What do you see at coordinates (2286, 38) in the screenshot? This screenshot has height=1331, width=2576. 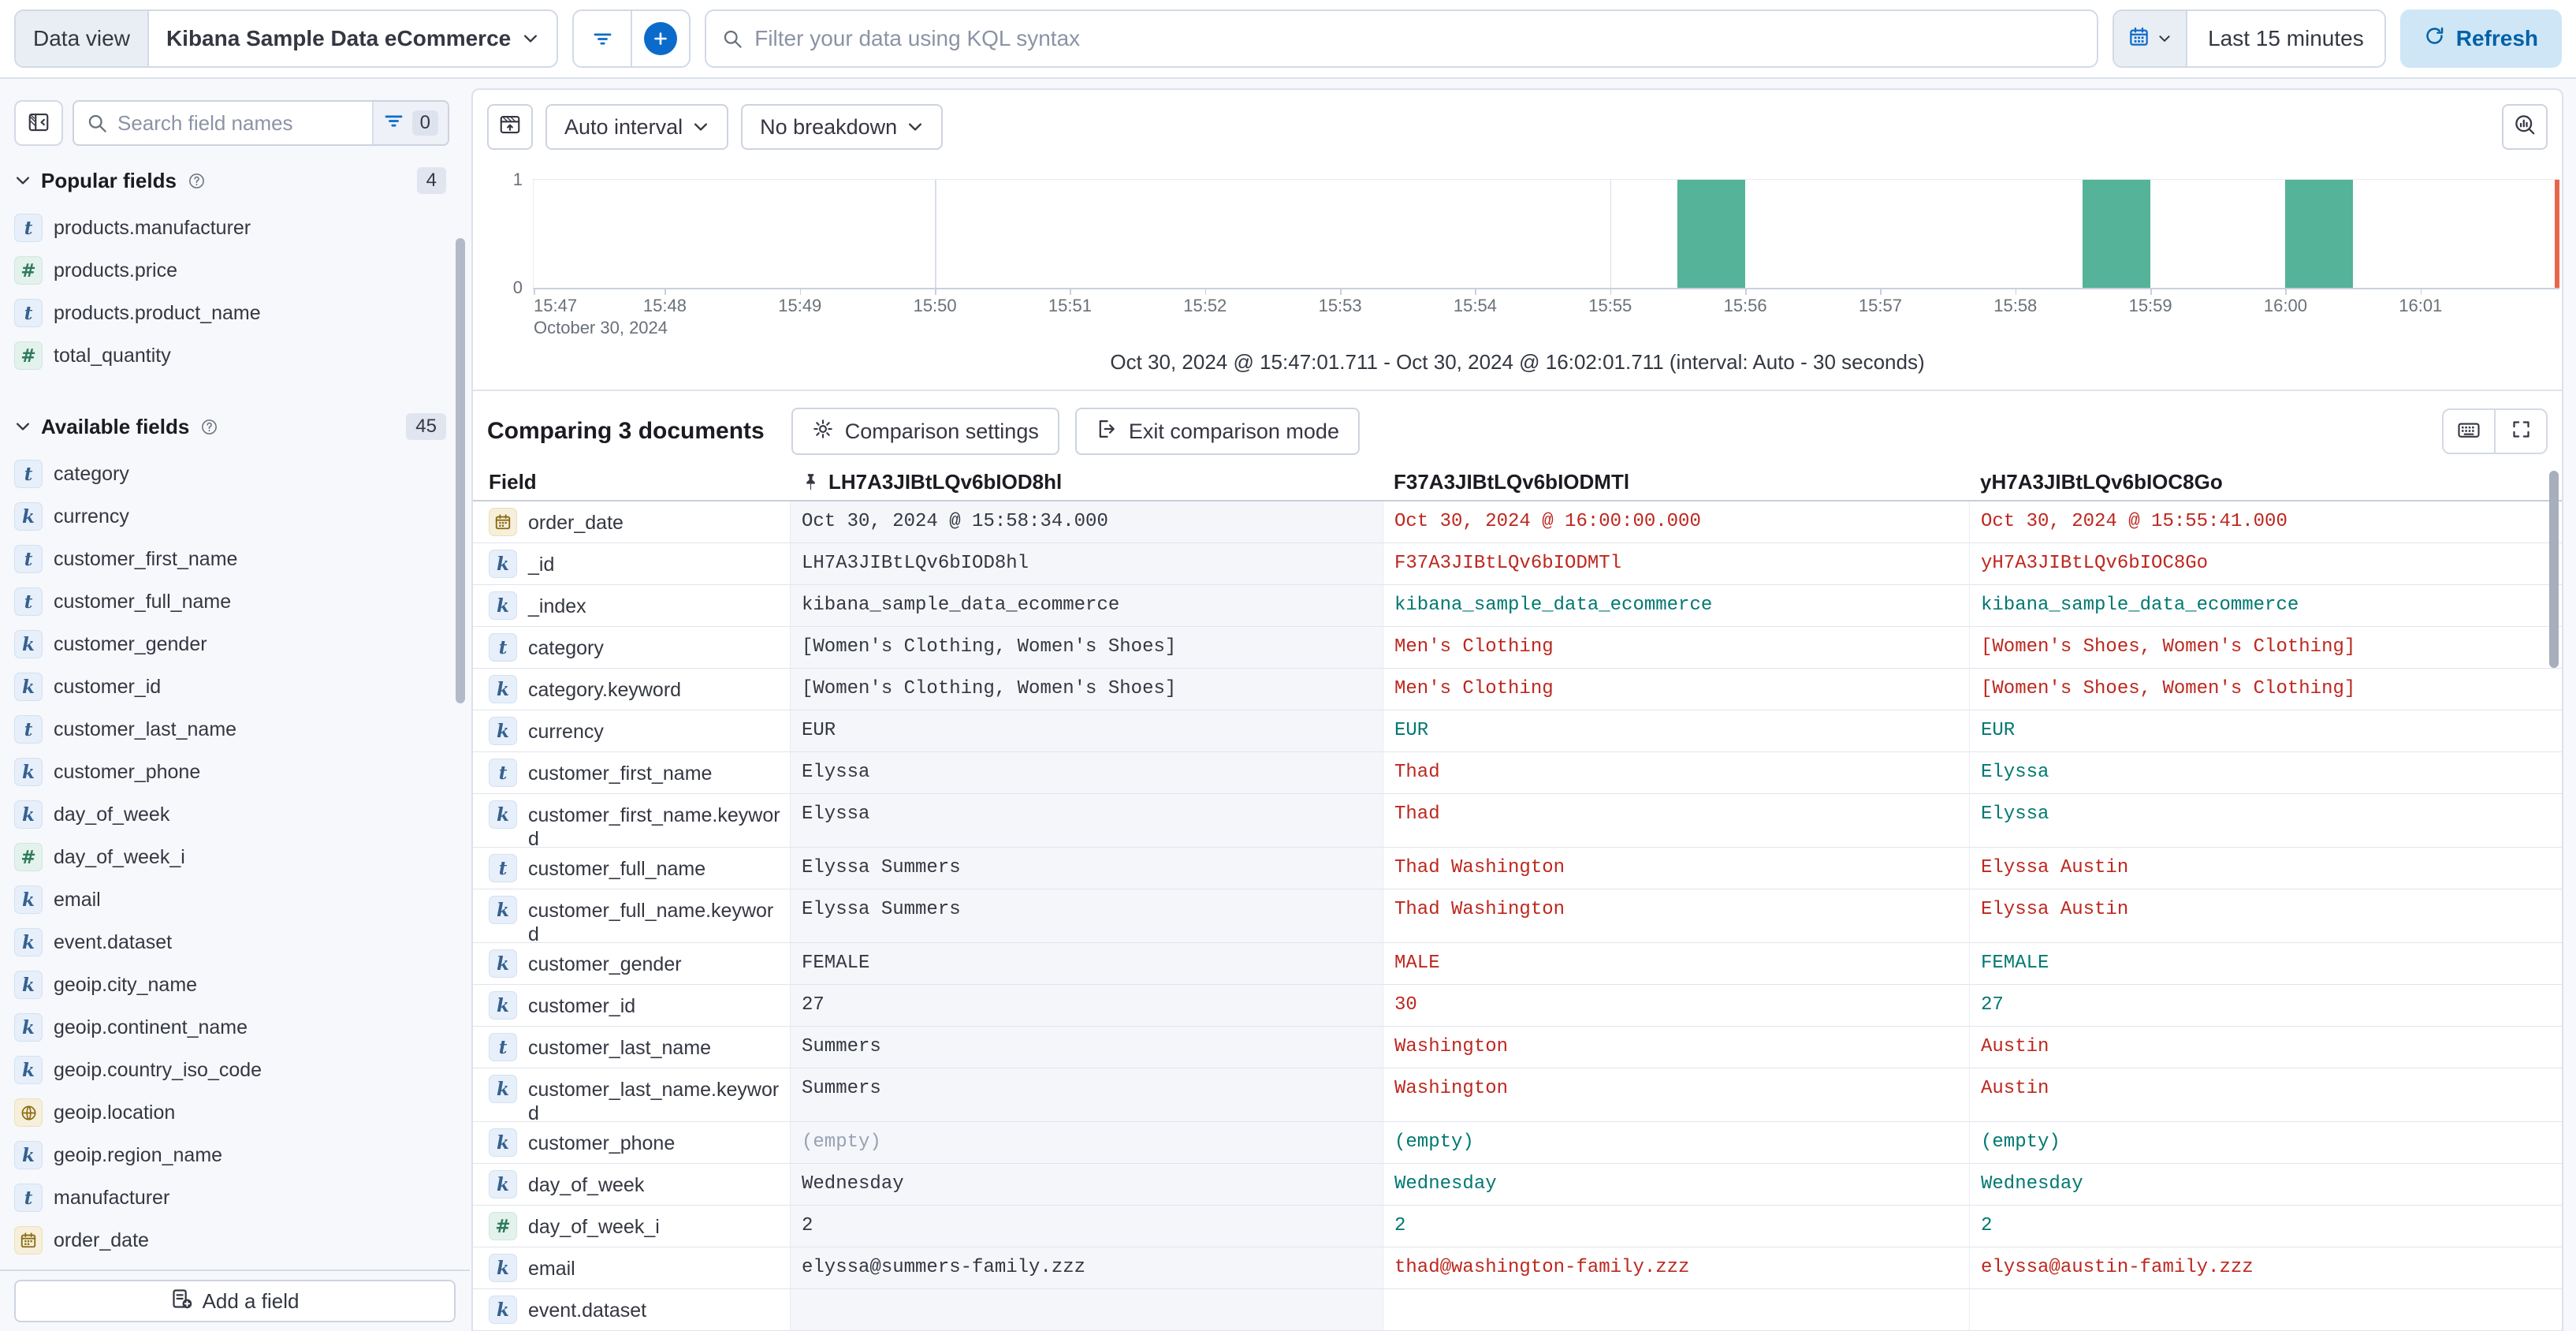 I see `time-range-value: Last 15 minutes` at bounding box center [2286, 38].